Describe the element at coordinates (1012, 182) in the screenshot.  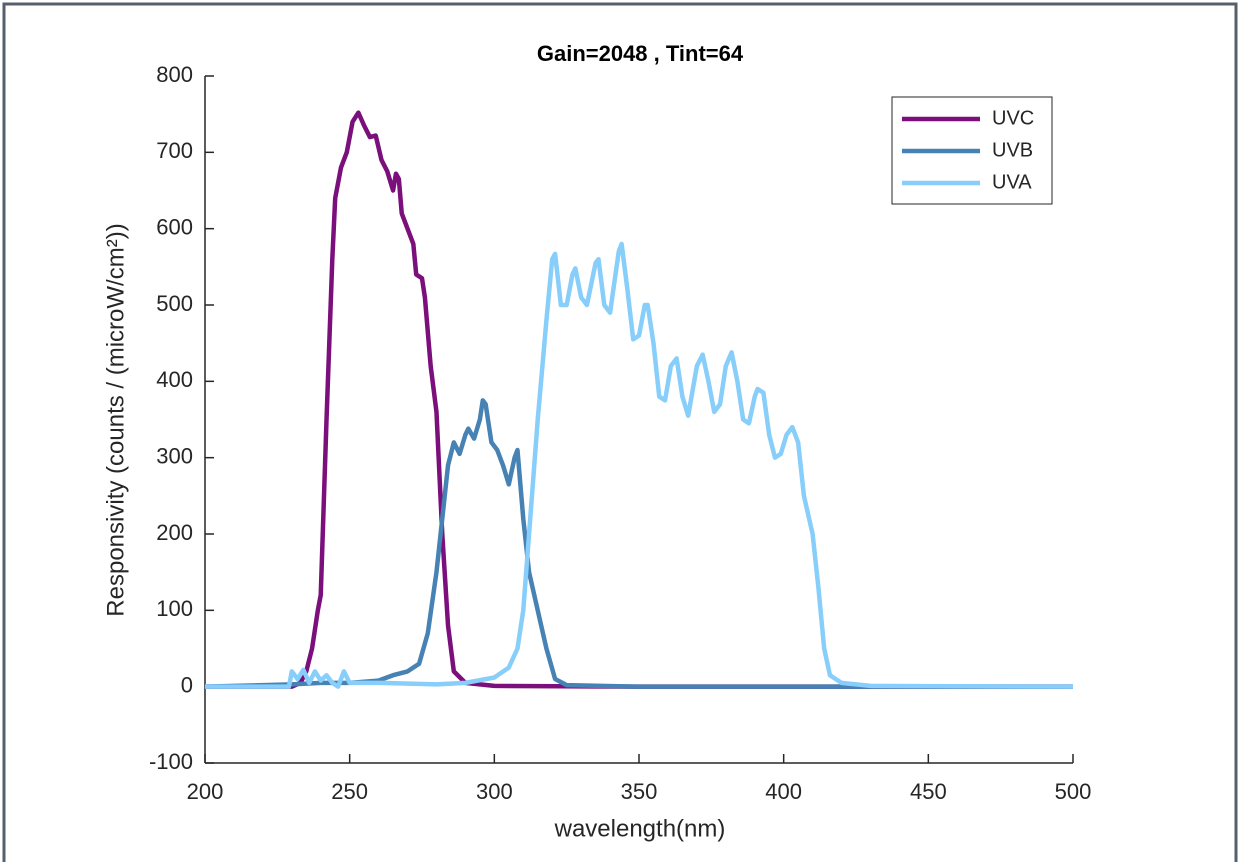
I see `legend-label: UVA` at that location.